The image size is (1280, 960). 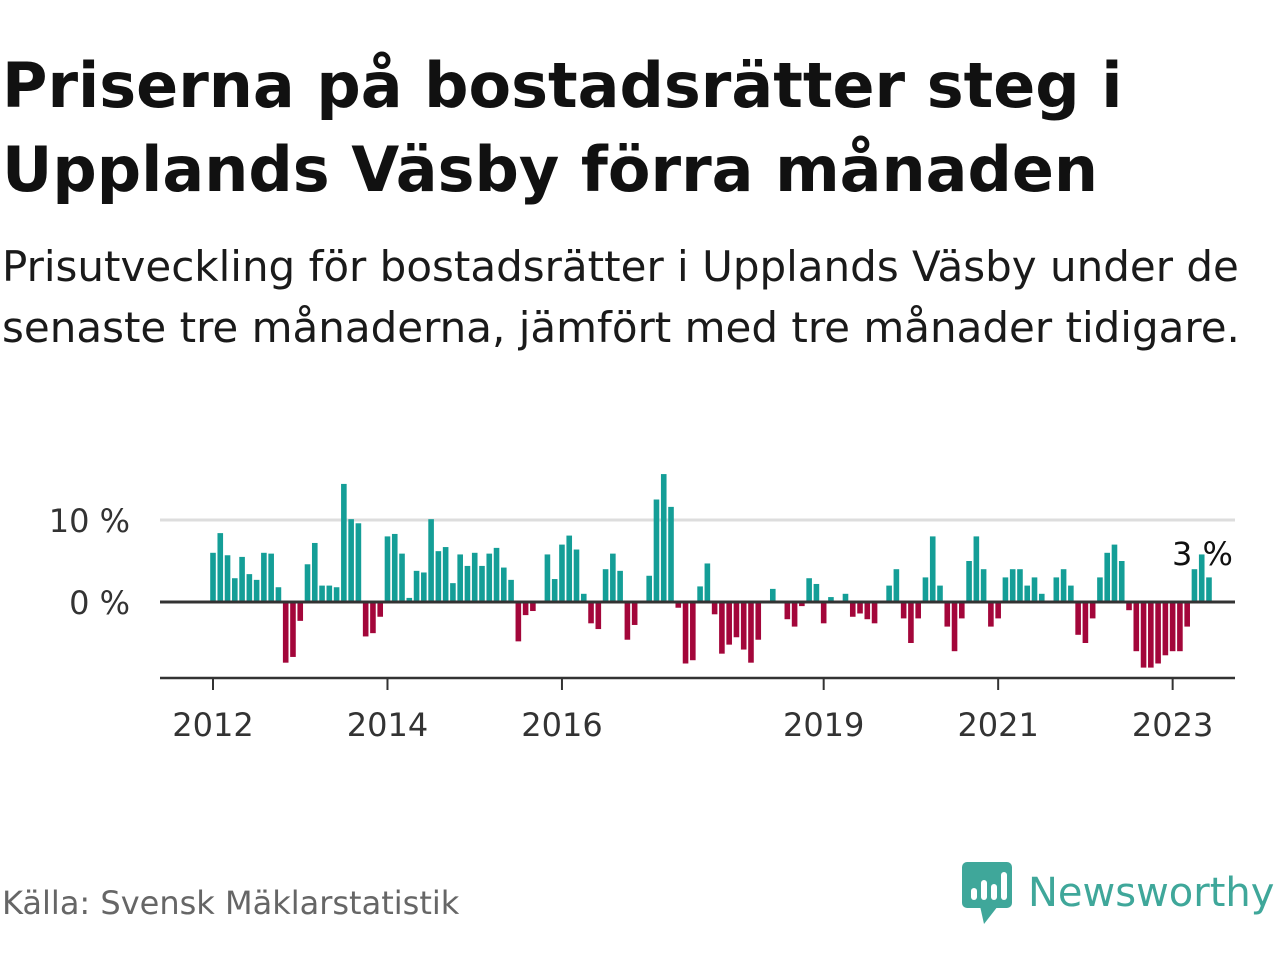 What do you see at coordinates (89, 521) in the screenshot?
I see `y-tick-label: 10 %` at bounding box center [89, 521].